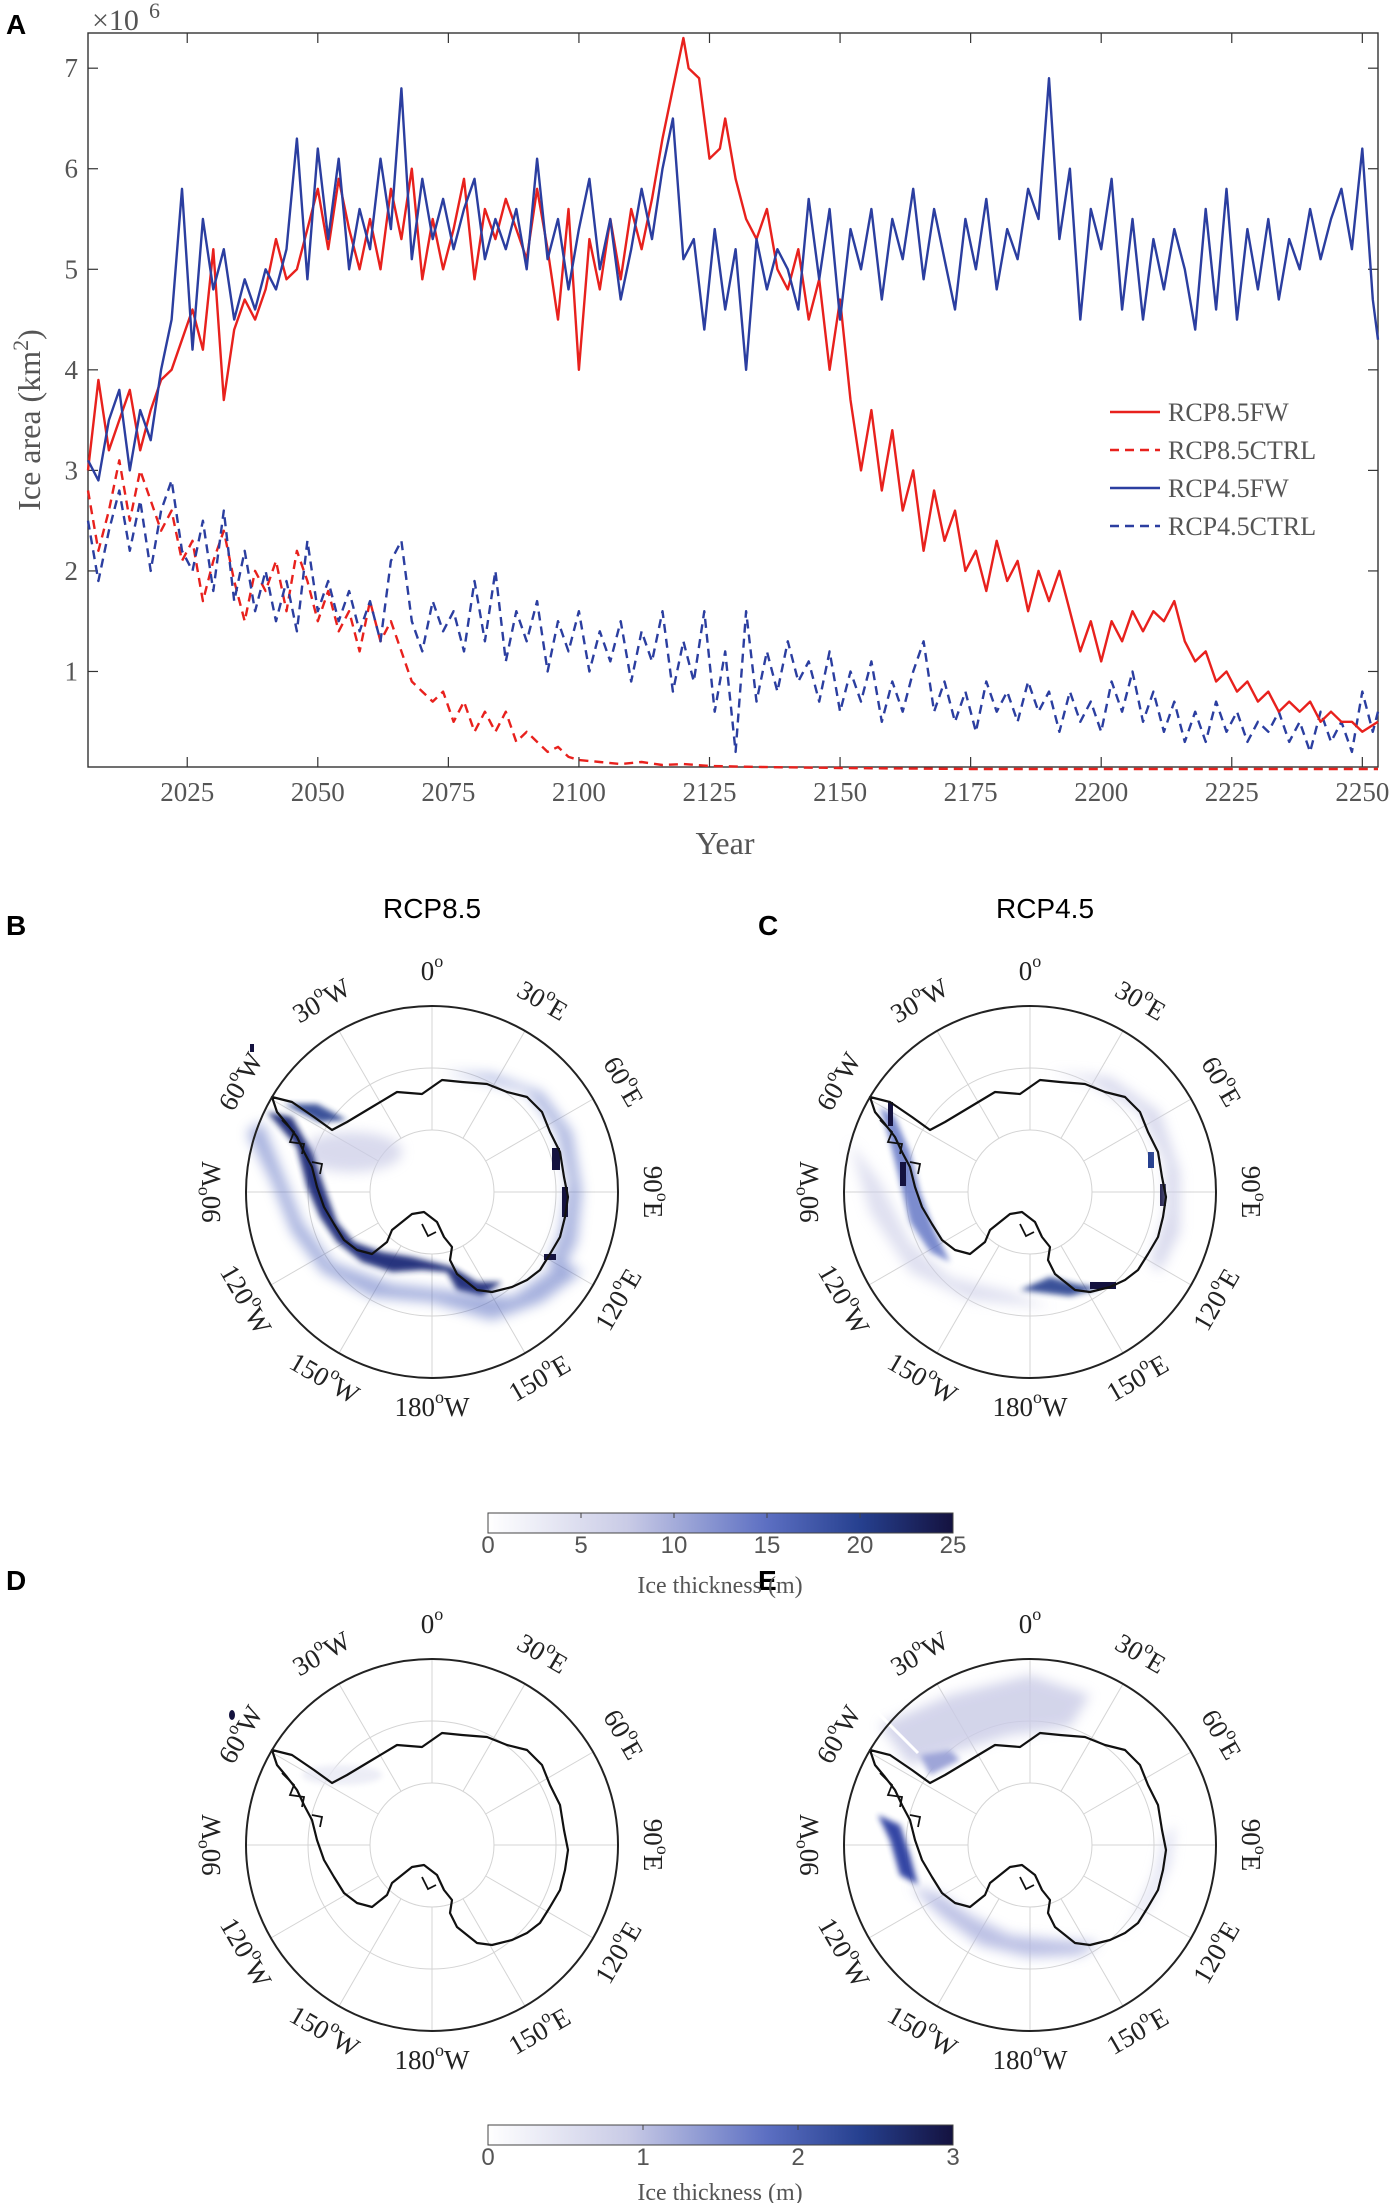  I want to click on longitude-number: 150, so click(907, 1370).